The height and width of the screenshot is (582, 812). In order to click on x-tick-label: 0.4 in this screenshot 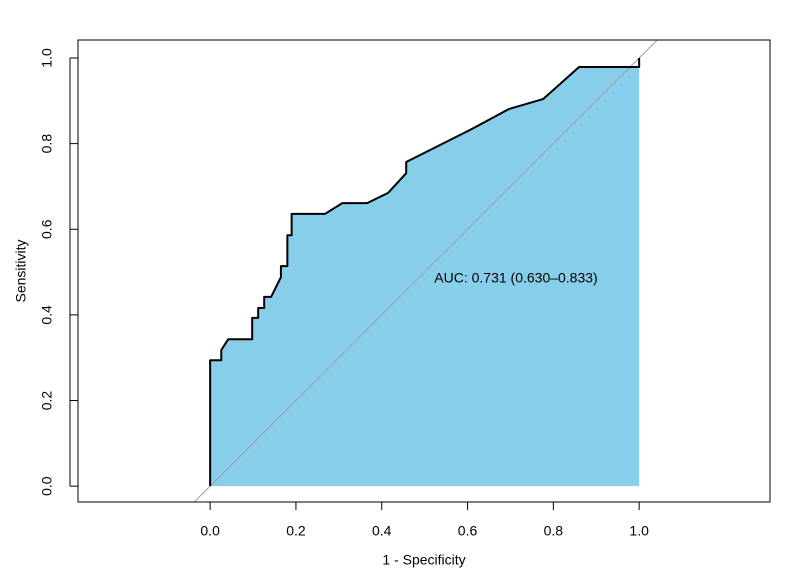, I will do `click(382, 531)`.